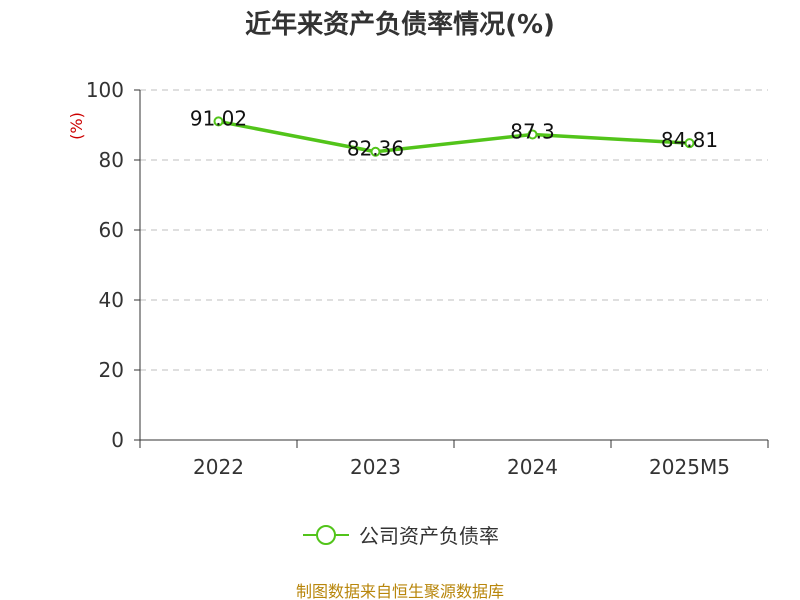 This screenshot has width=800, height=600. I want to click on x-tick-label: 2025M5, so click(689, 467).